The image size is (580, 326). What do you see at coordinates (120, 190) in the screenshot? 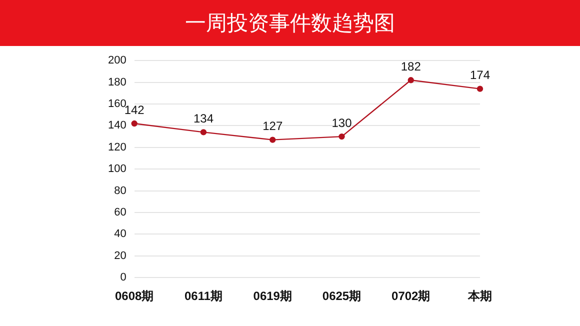
I see `y-tick-label: 80` at bounding box center [120, 190].